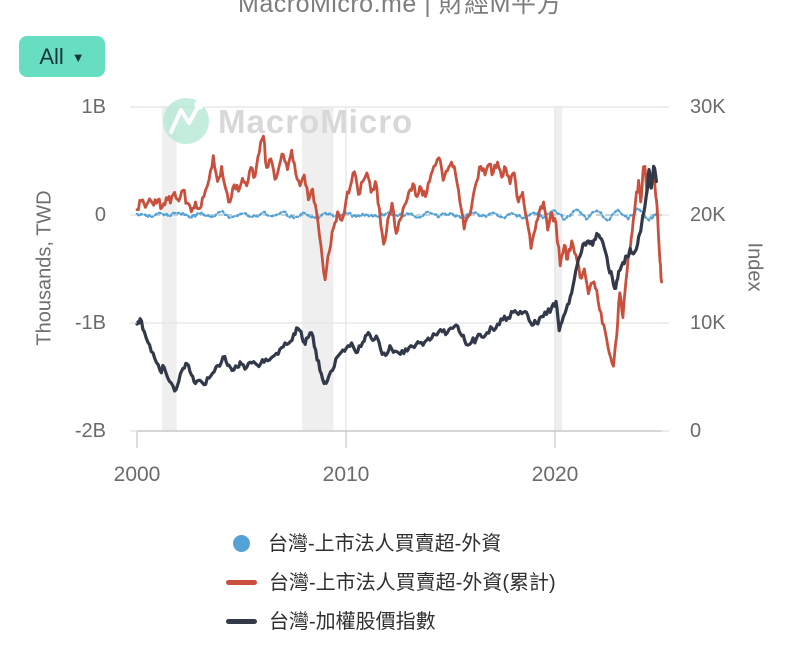 The height and width of the screenshot is (663, 800). What do you see at coordinates (754, 267) in the screenshot?
I see `y-axis-title-right: Index` at bounding box center [754, 267].